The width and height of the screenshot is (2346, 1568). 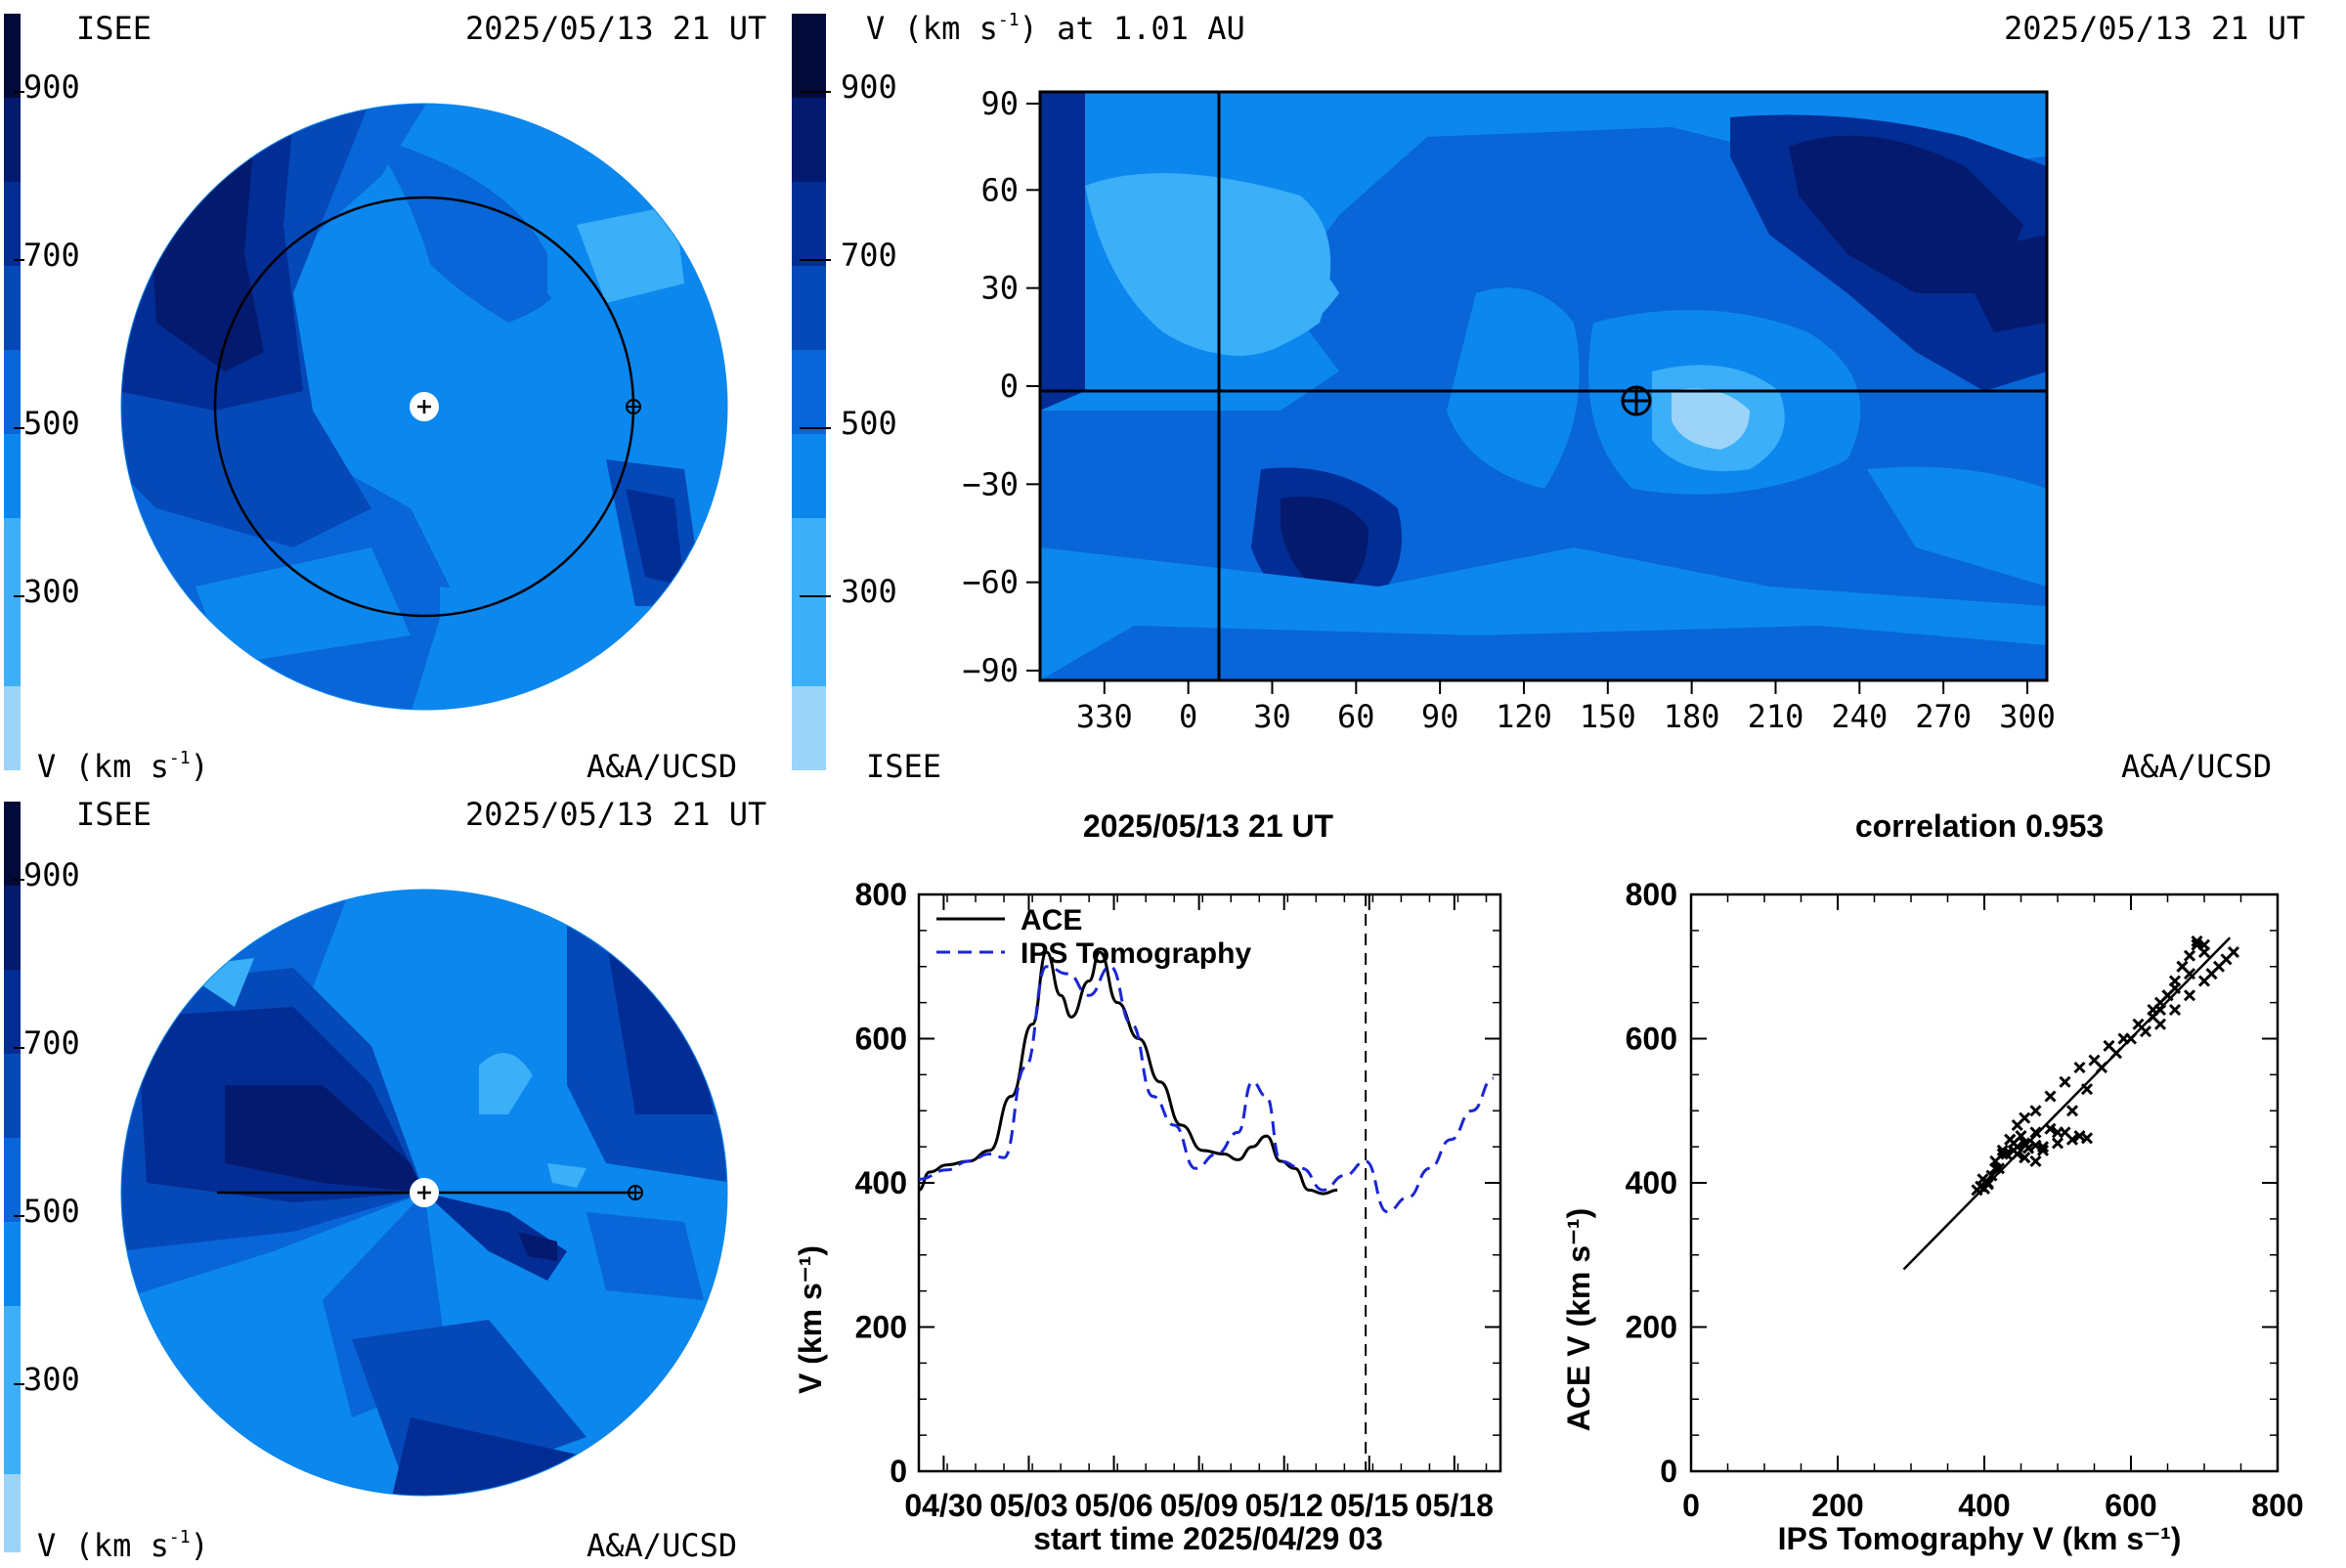 What do you see at coordinates (1524, 716) in the screenshot?
I see `map-x-tick-label: 120` at bounding box center [1524, 716].